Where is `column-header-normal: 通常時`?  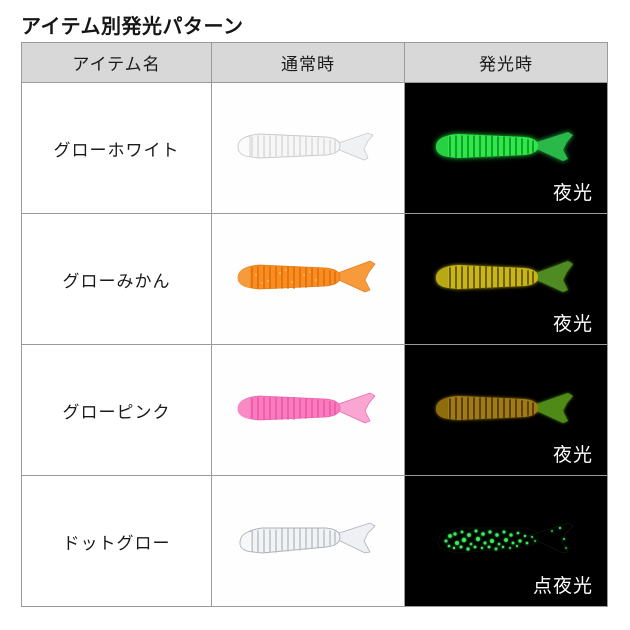 column-header-normal: 通常時 is located at coordinates (308, 62).